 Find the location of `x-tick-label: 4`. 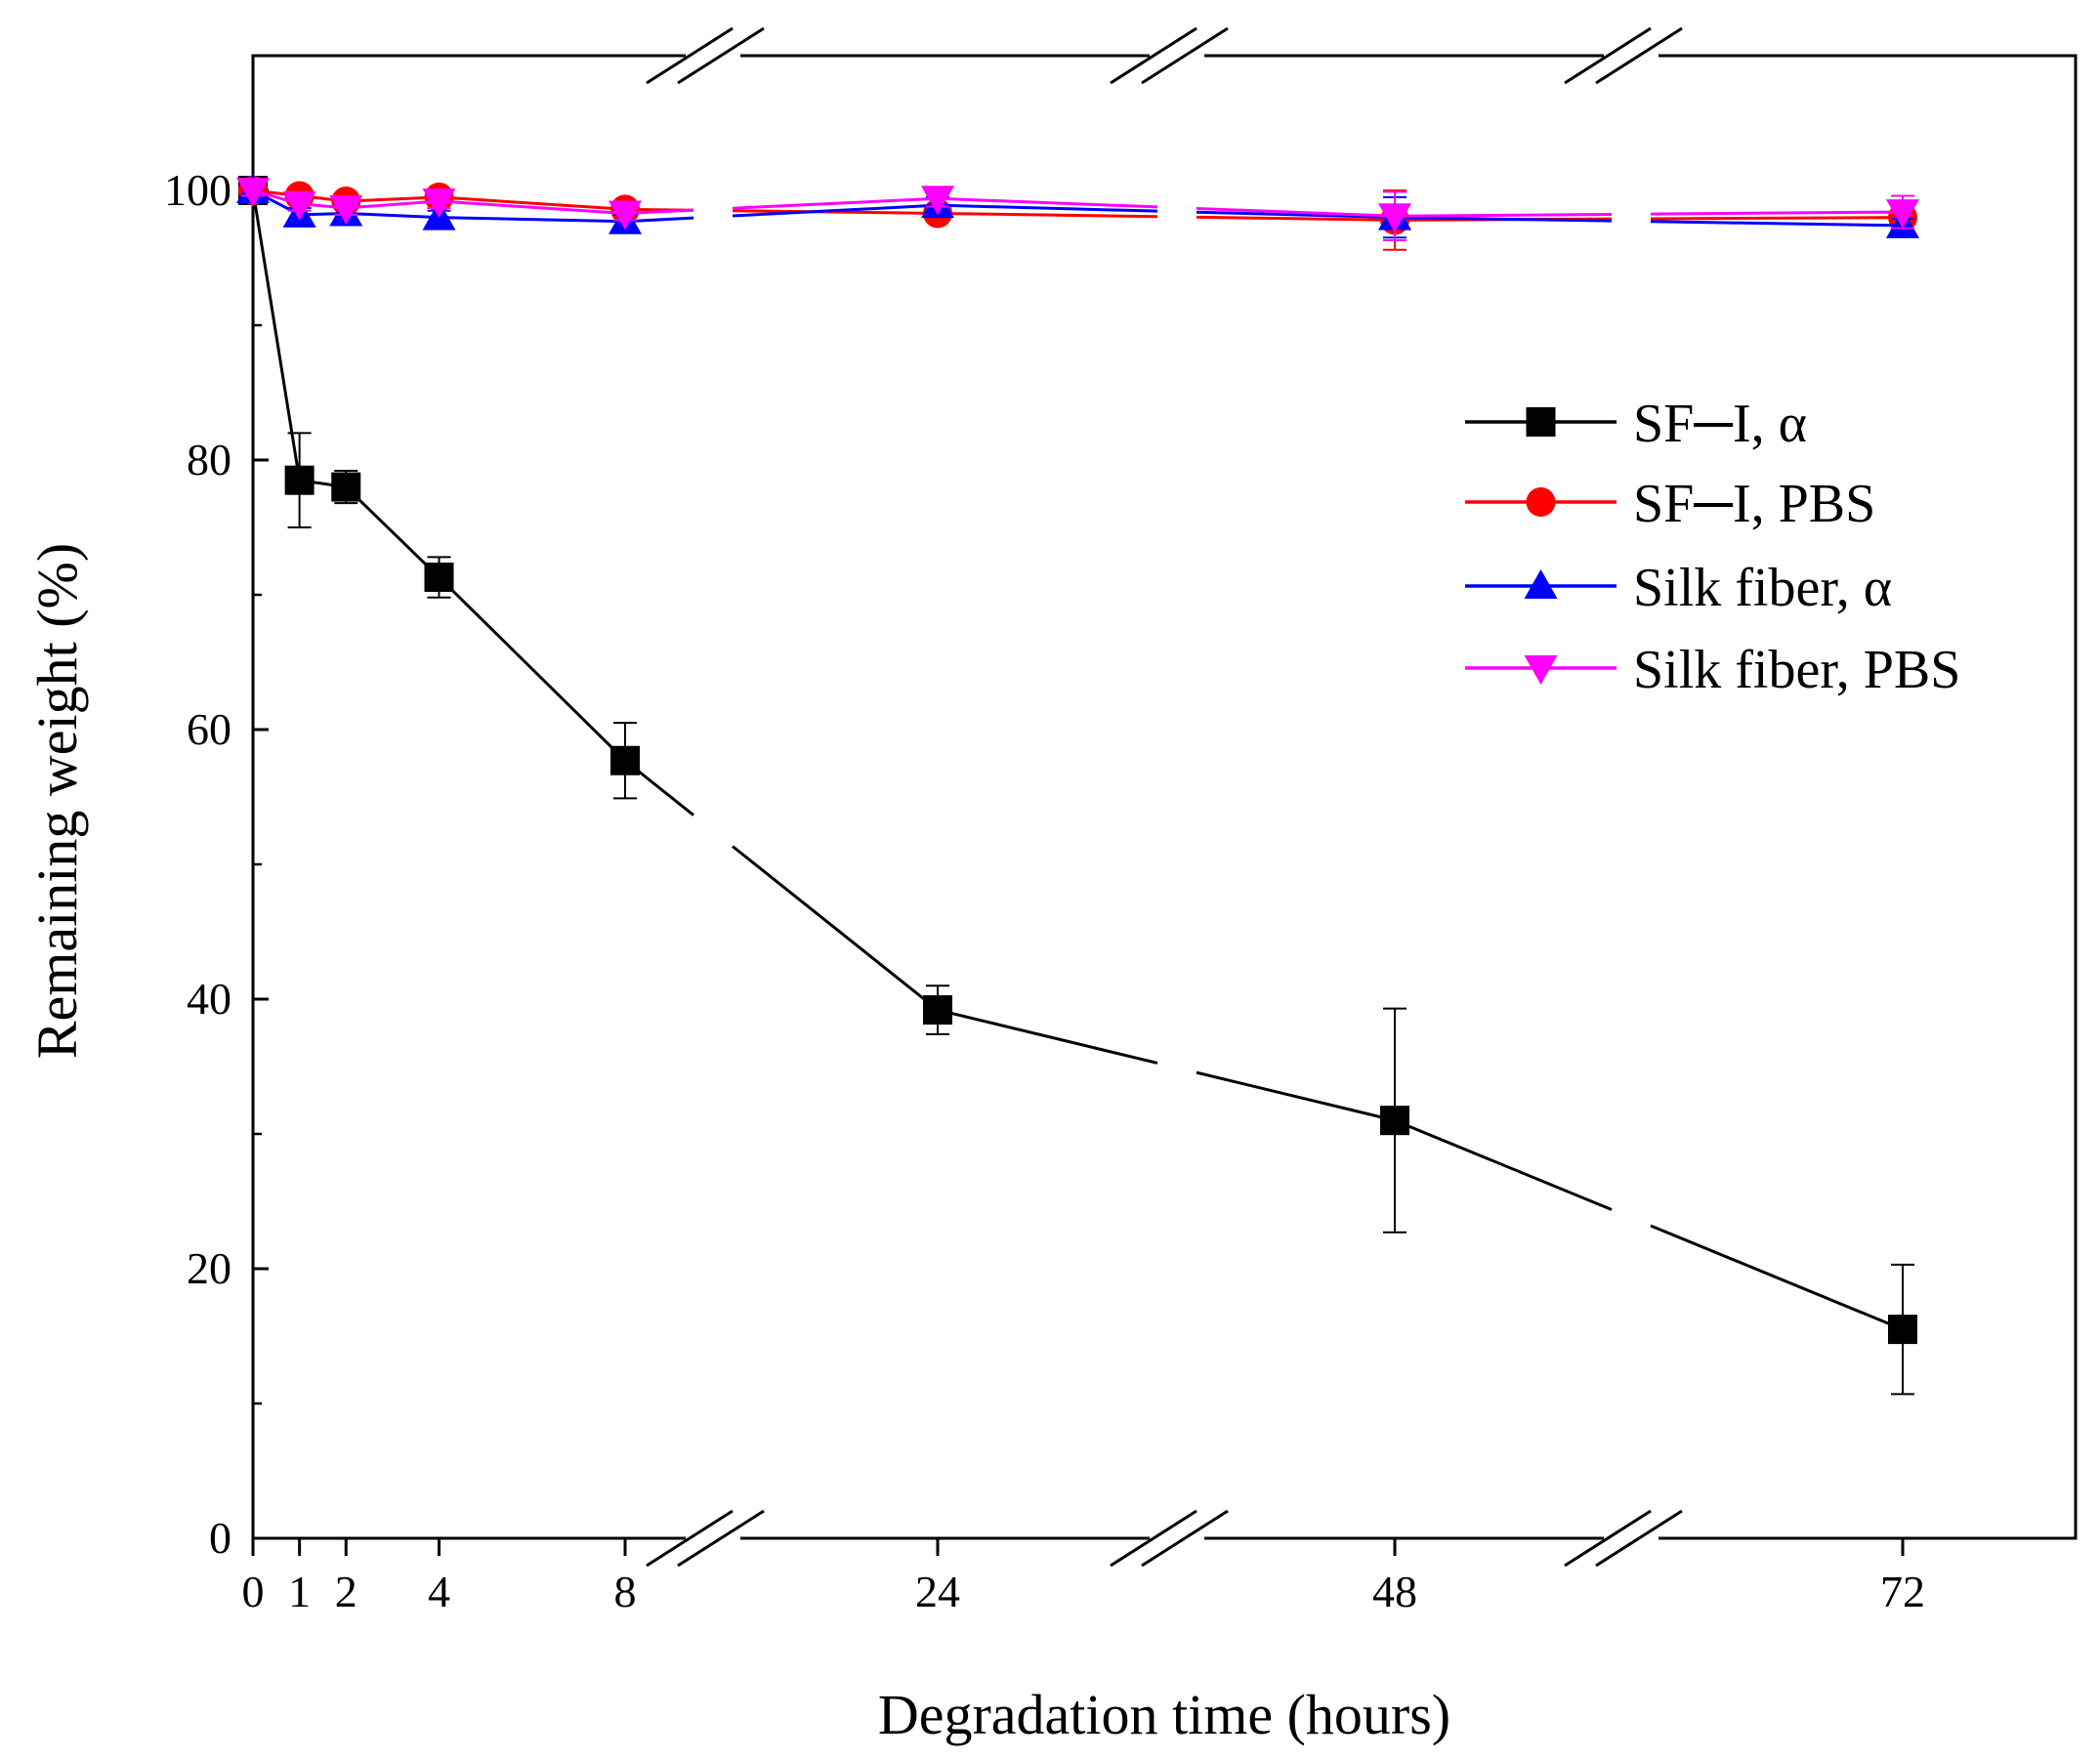

x-tick-label: 4 is located at coordinates (439, 1591).